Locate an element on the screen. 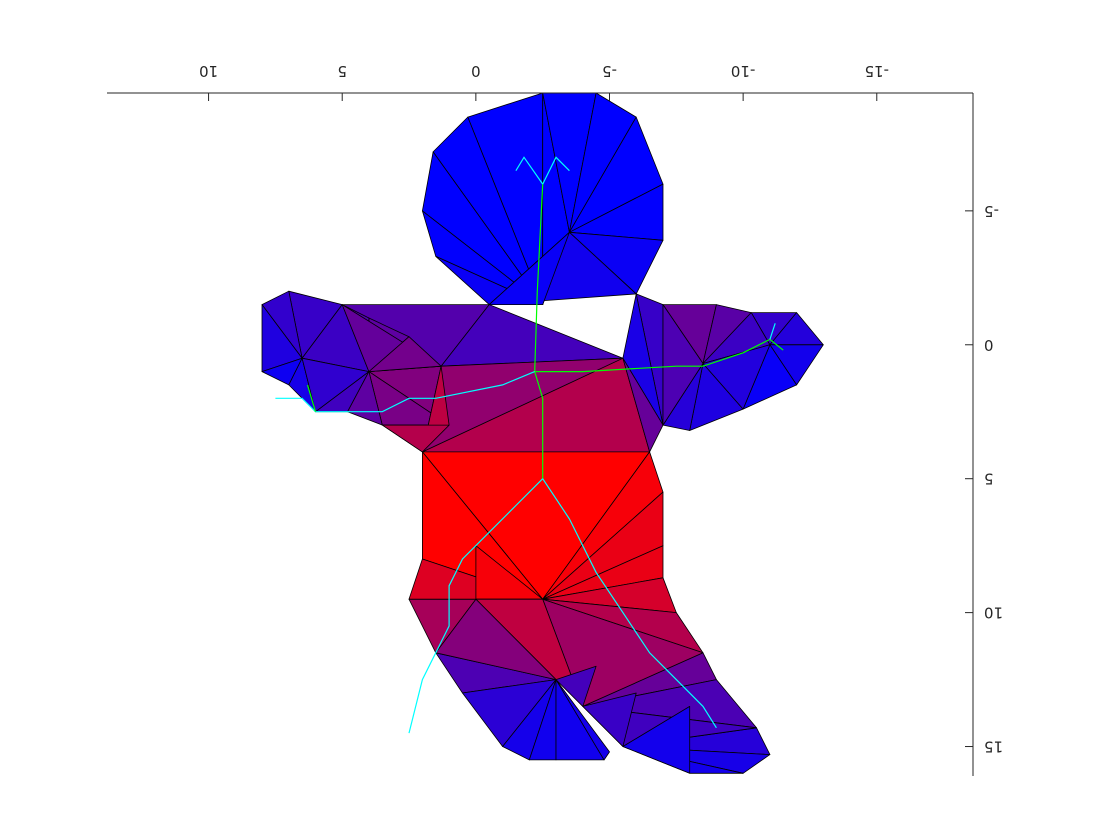 Image resolution: width=1120 pixels, height=840 pixels. y-tick-label: 0 is located at coordinates (989, 345).